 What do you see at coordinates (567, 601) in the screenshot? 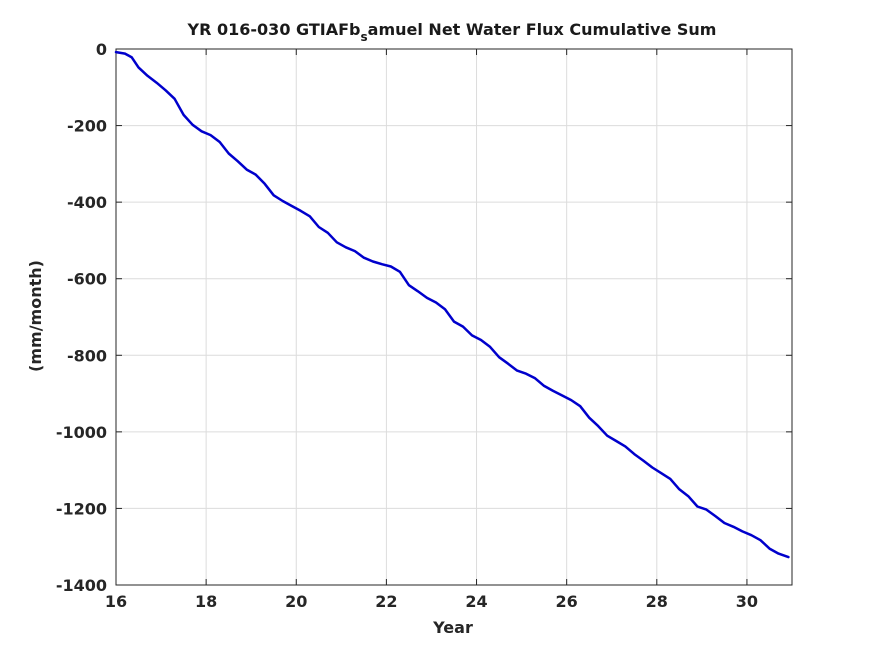
I see `x-tick-label: 26` at bounding box center [567, 601].